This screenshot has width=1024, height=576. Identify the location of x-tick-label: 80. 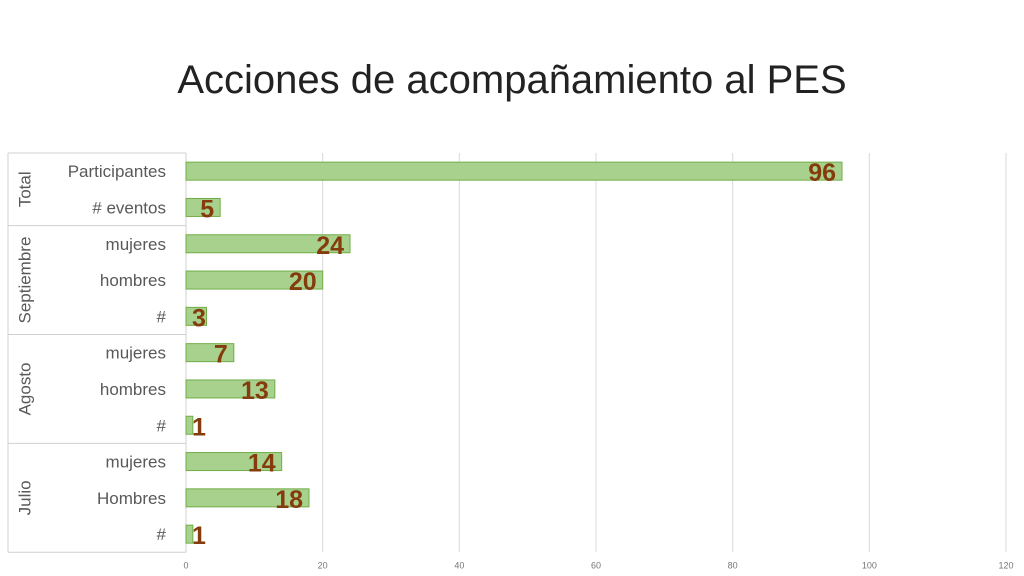
(733, 565).